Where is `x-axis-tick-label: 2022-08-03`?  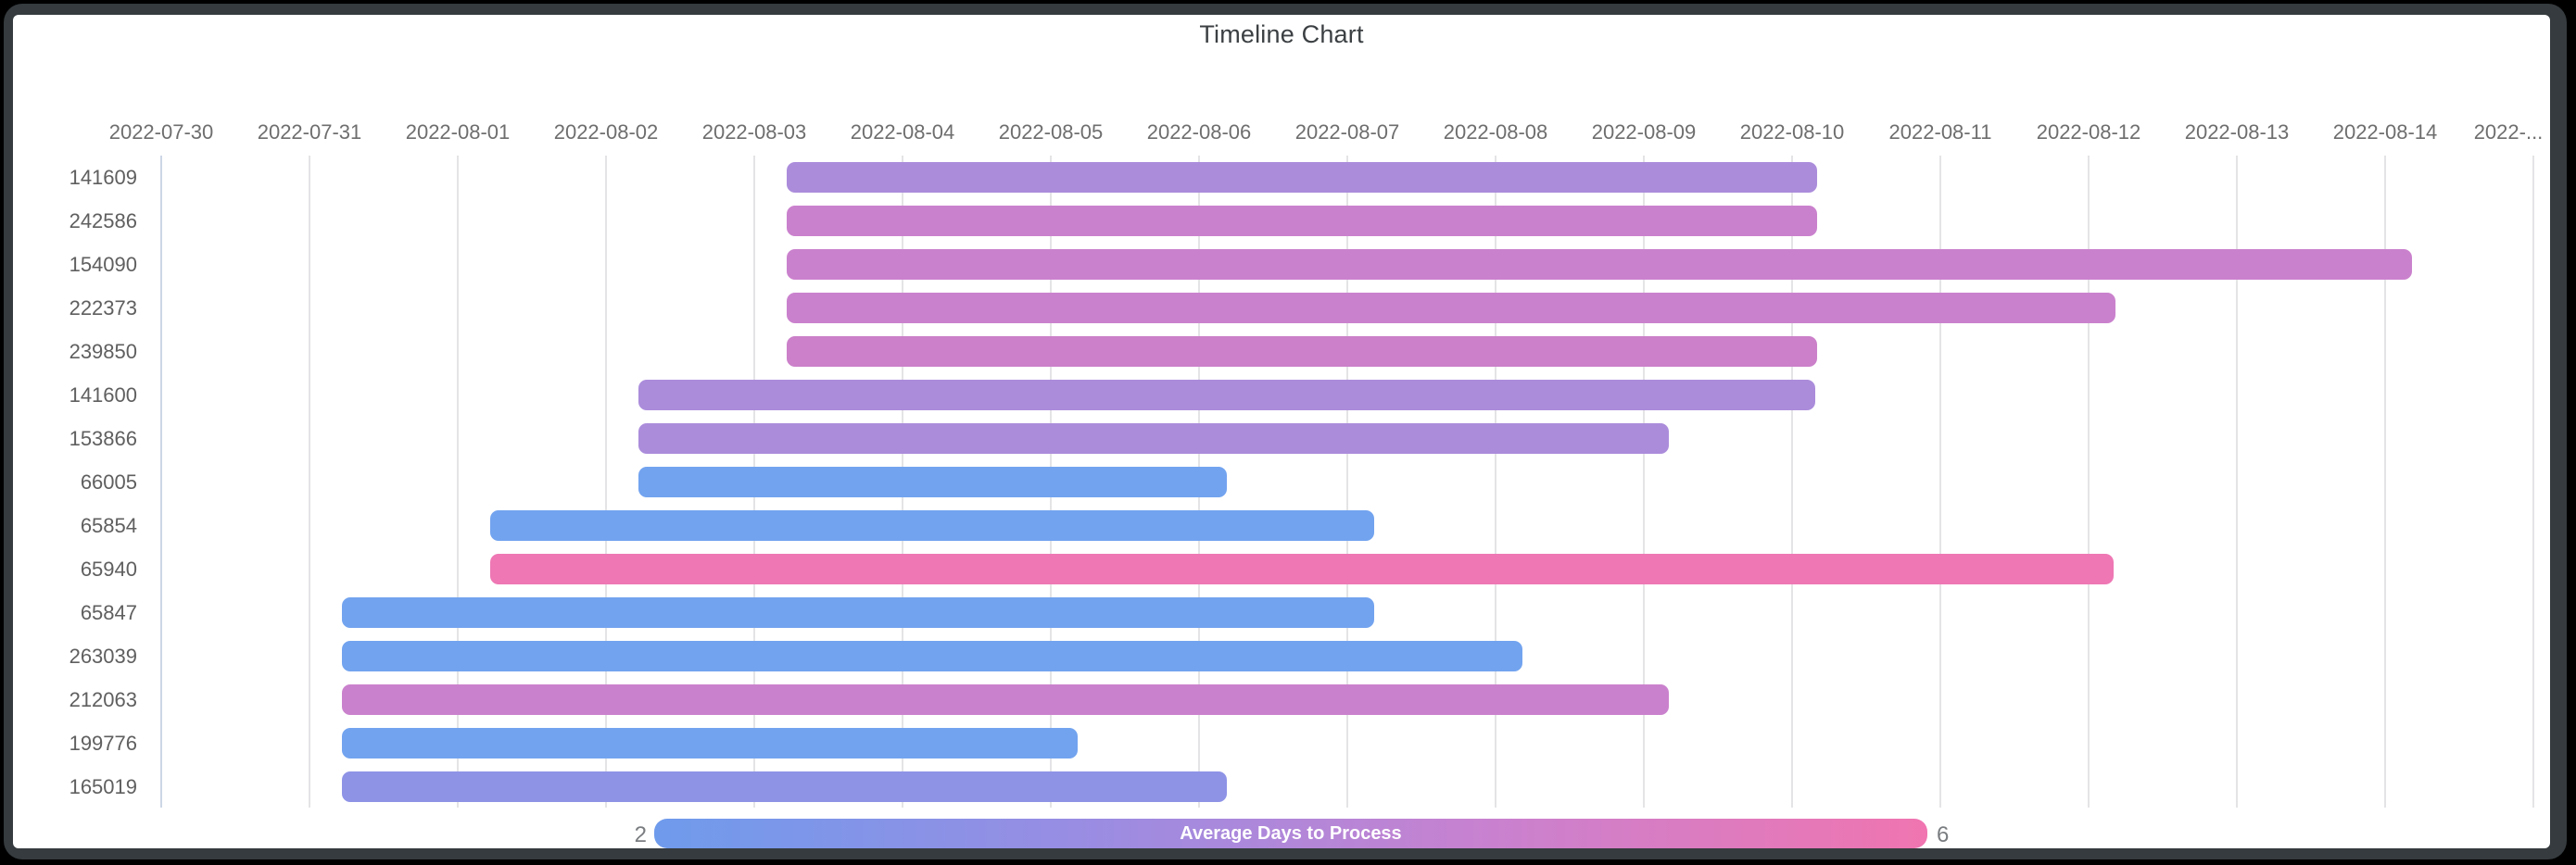
x-axis-tick-label: 2022-08-03 is located at coordinates (754, 132).